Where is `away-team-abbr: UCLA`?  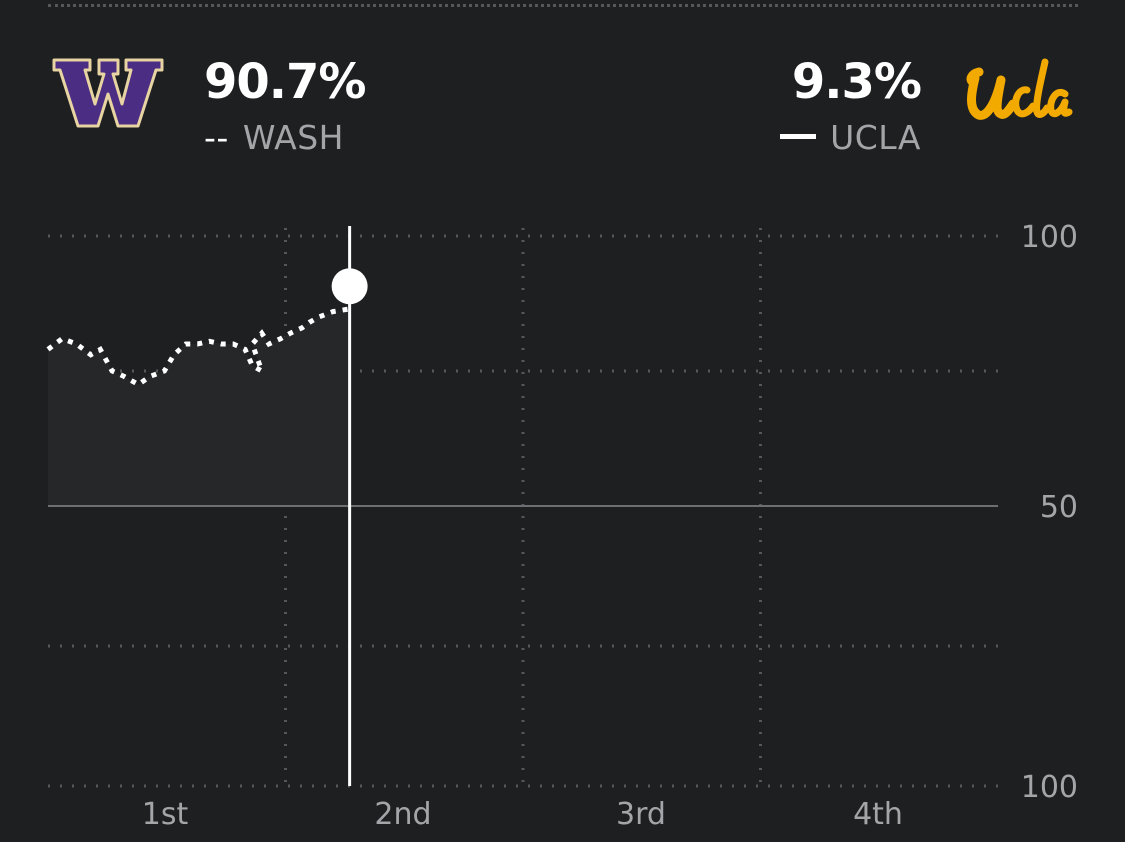 away-team-abbr: UCLA is located at coordinates (875, 137).